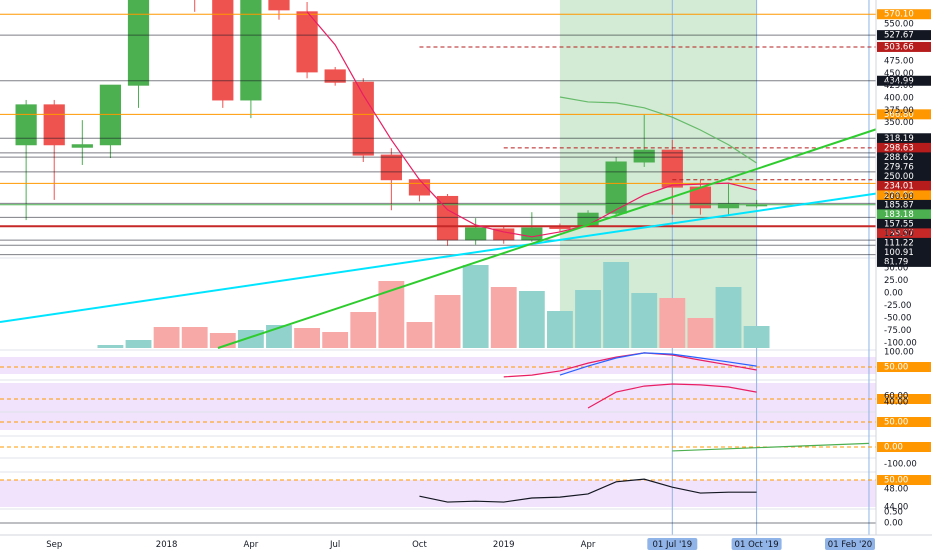 The width and height of the screenshot is (932, 550). What do you see at coordinates (899, 253) in the screenshot?
I see `price-label: 100.91` at bounding box center [899, 253].